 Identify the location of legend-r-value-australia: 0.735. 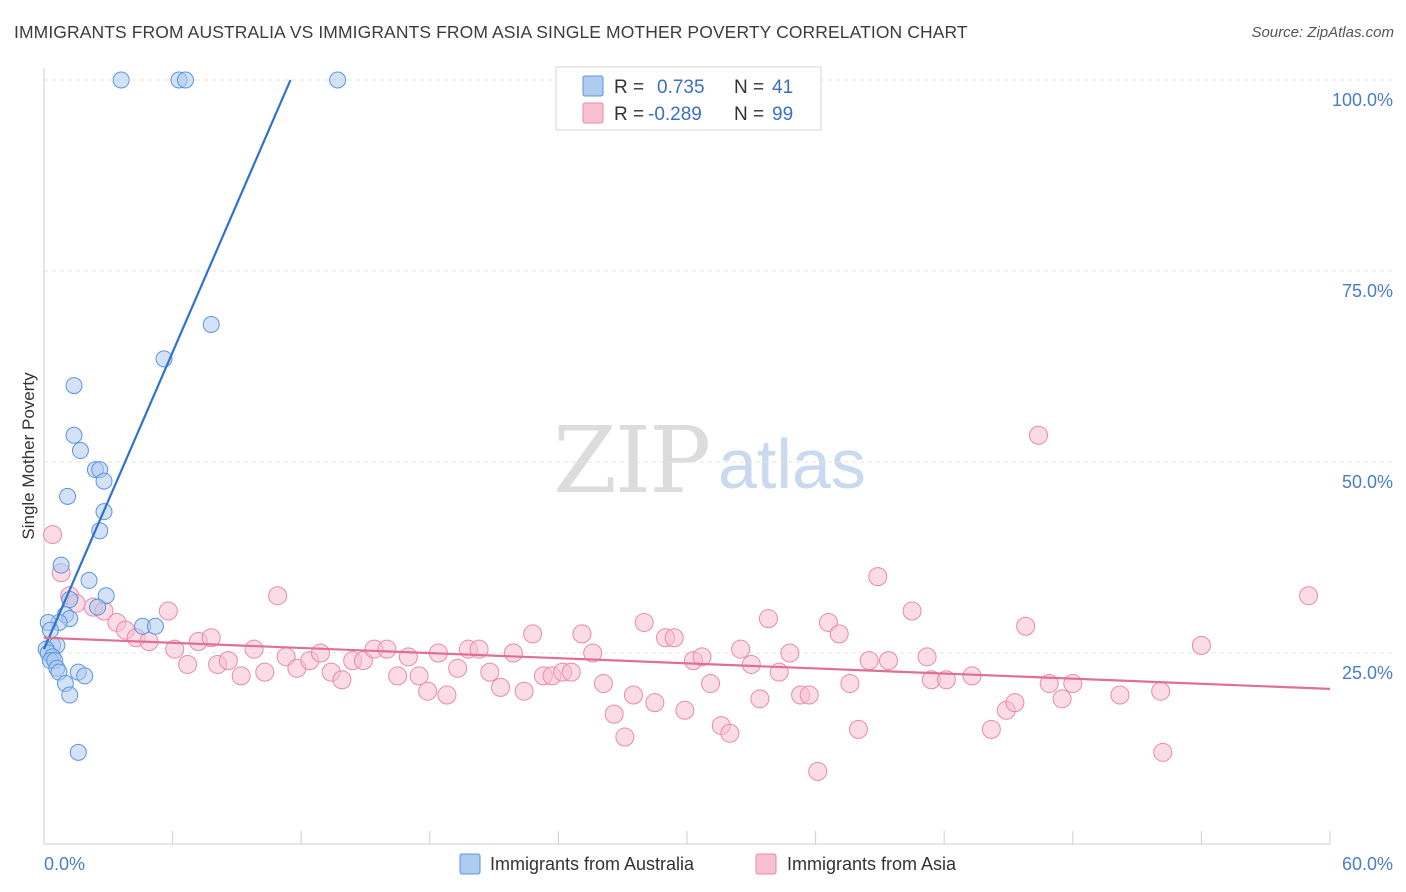
(681, 87).